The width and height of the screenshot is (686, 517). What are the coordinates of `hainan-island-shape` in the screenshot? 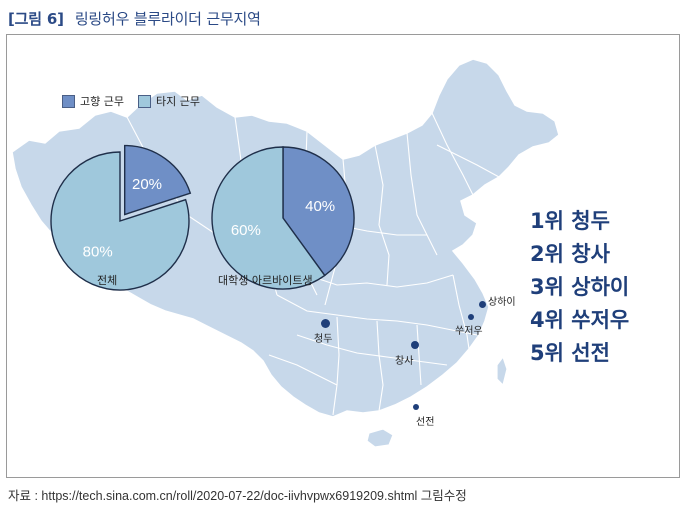 It's located at (380, 438).